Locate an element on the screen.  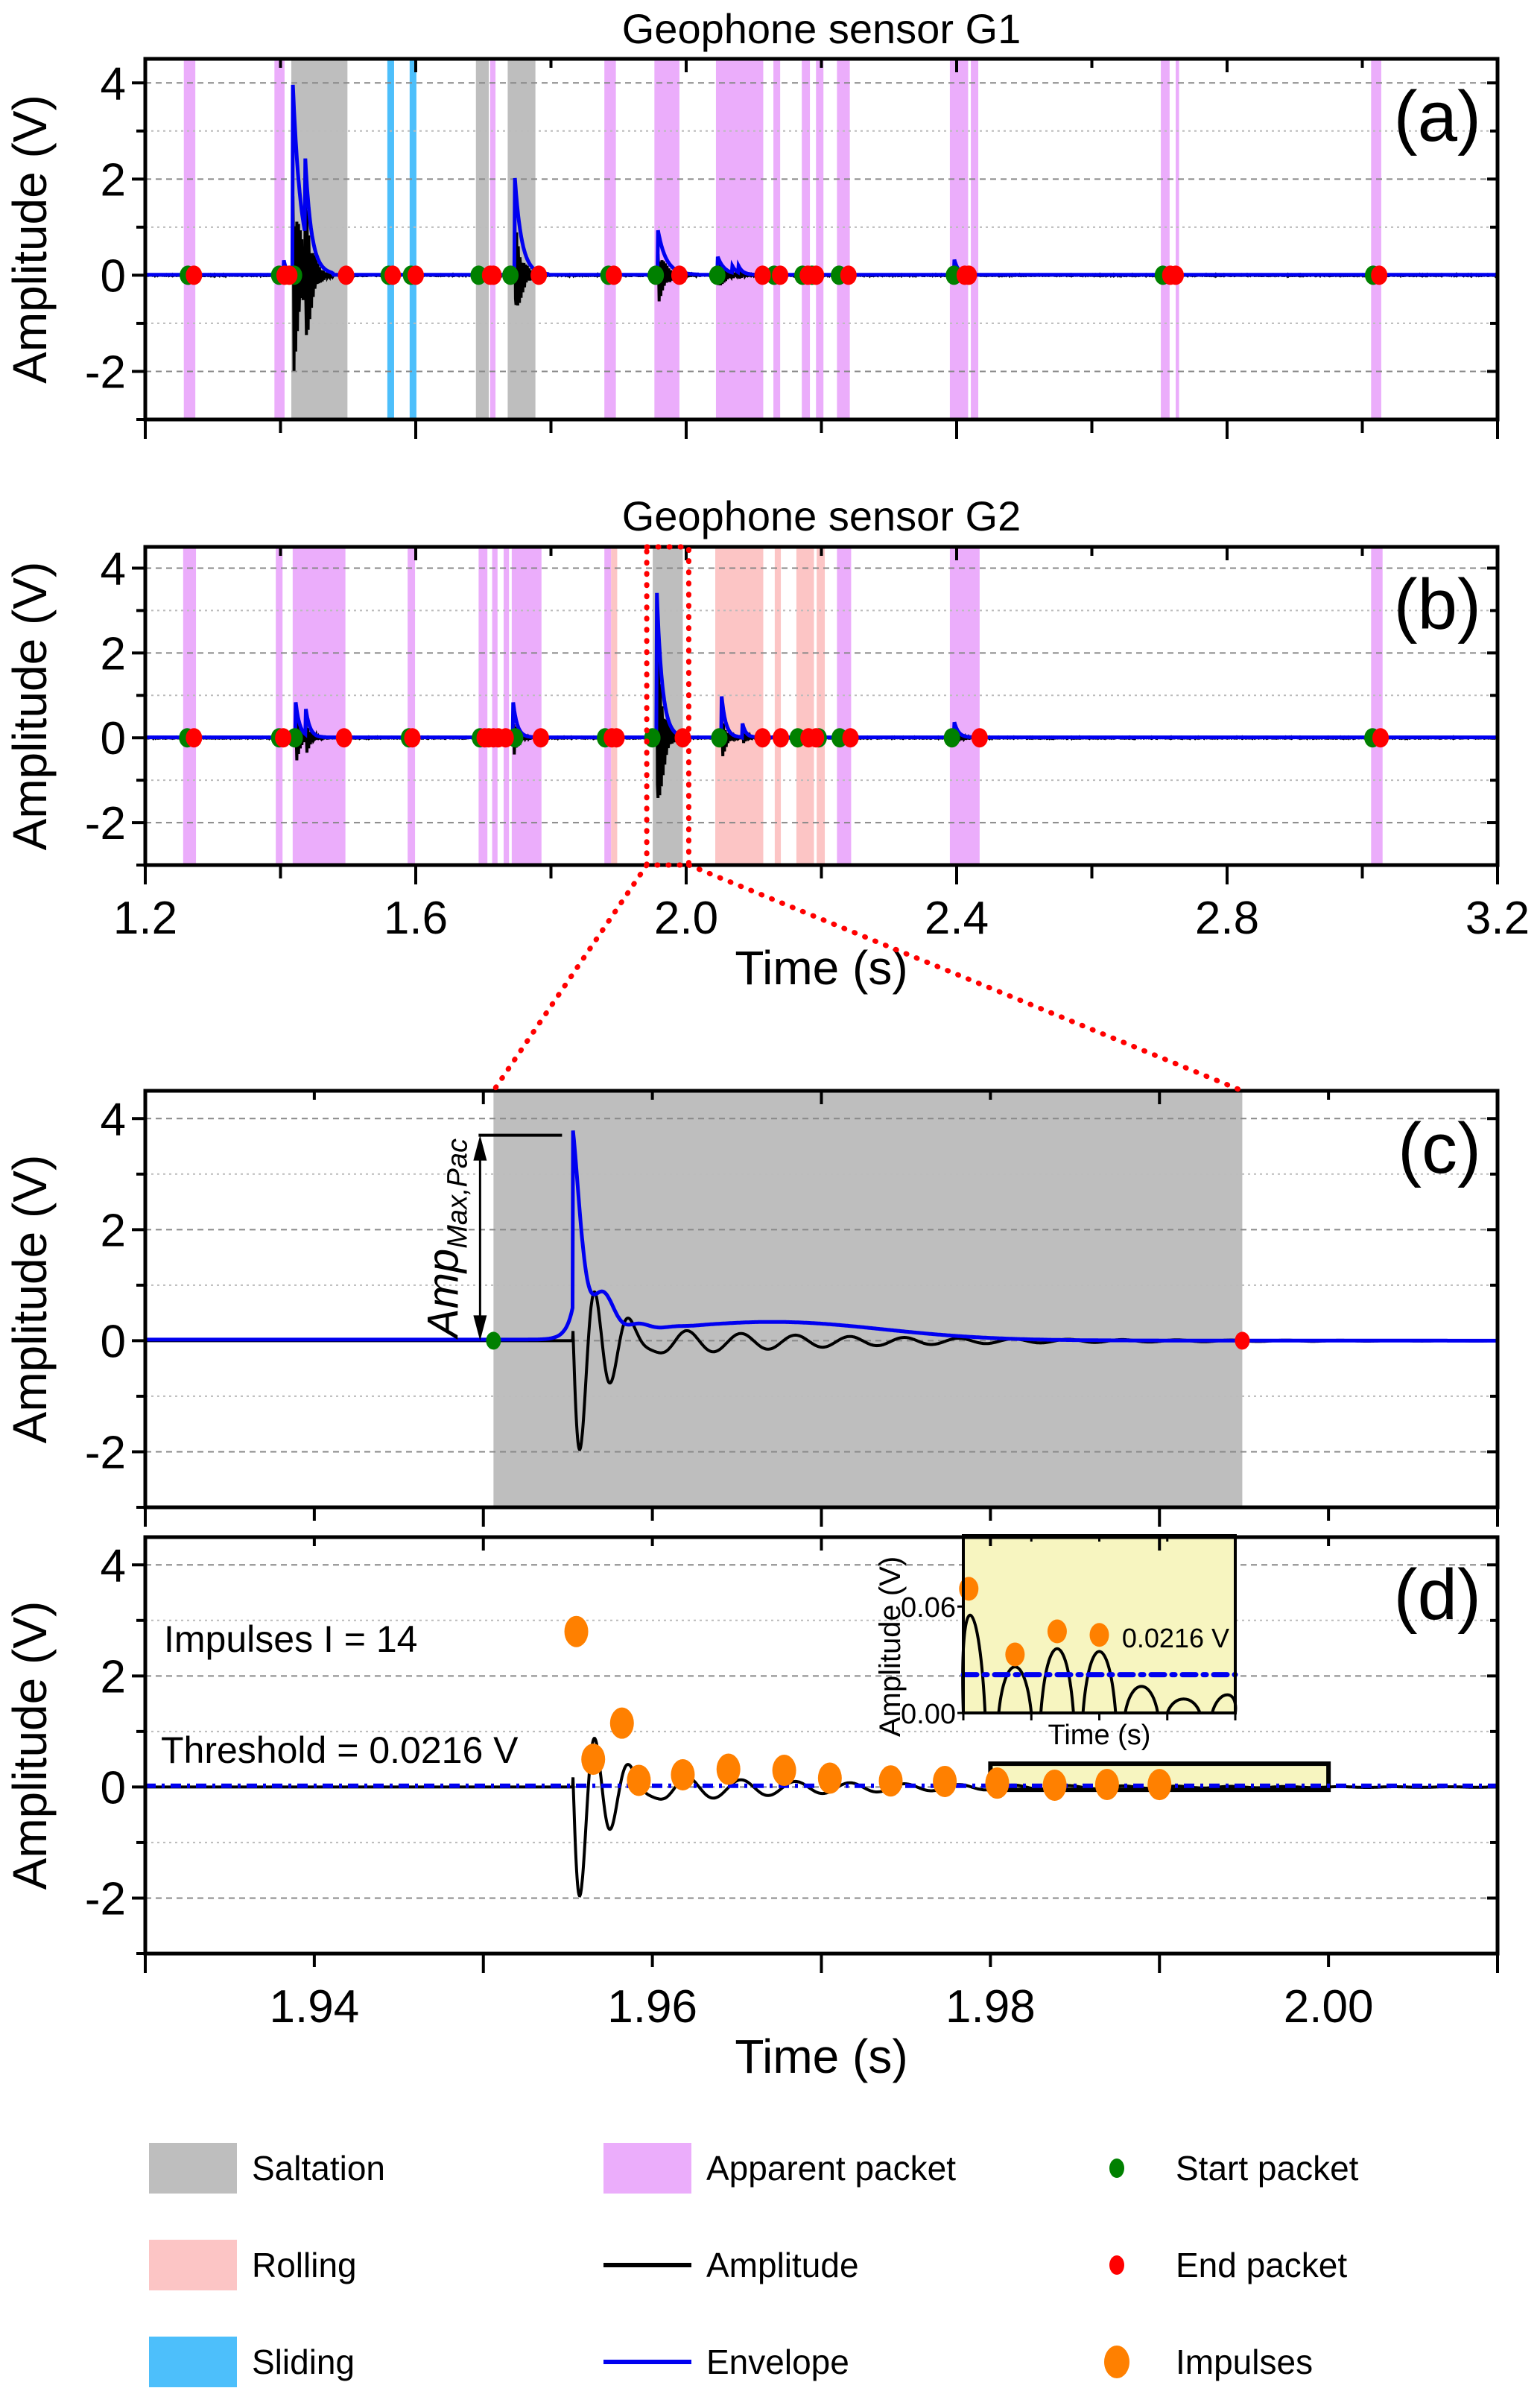
legend-label: Envelope is located at coordinates (777, 2362).